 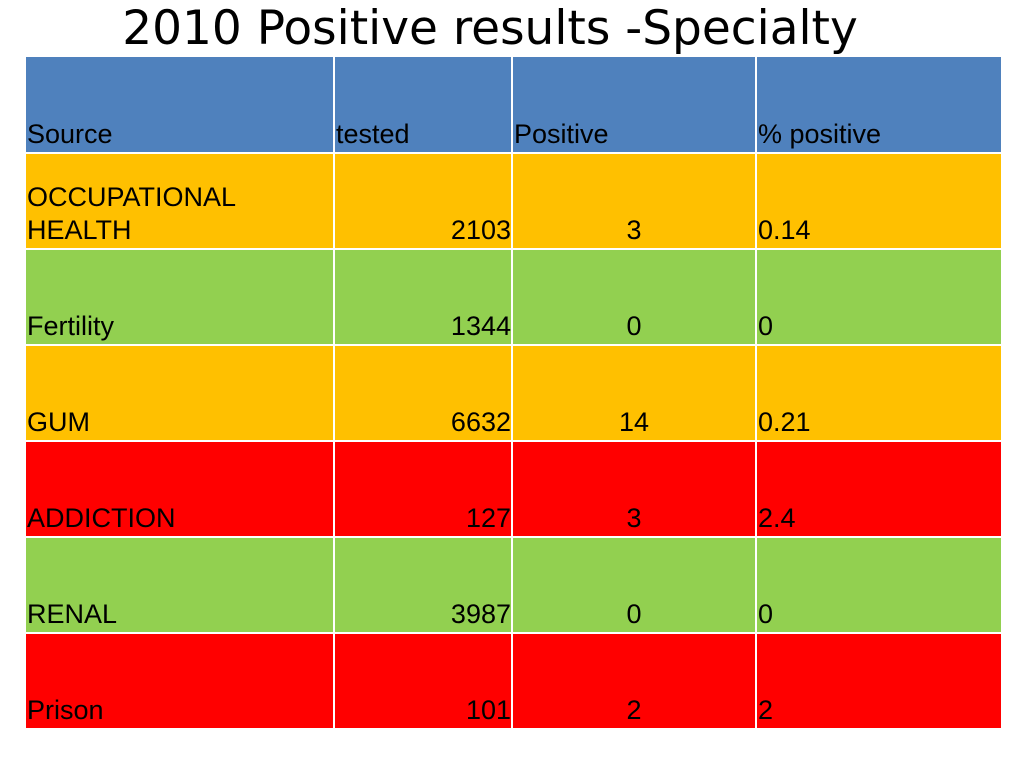 What do you see at coordinates (423, 681) in the screenshot?
I see `cell-tested: 101` at bounding box center [423, 681].